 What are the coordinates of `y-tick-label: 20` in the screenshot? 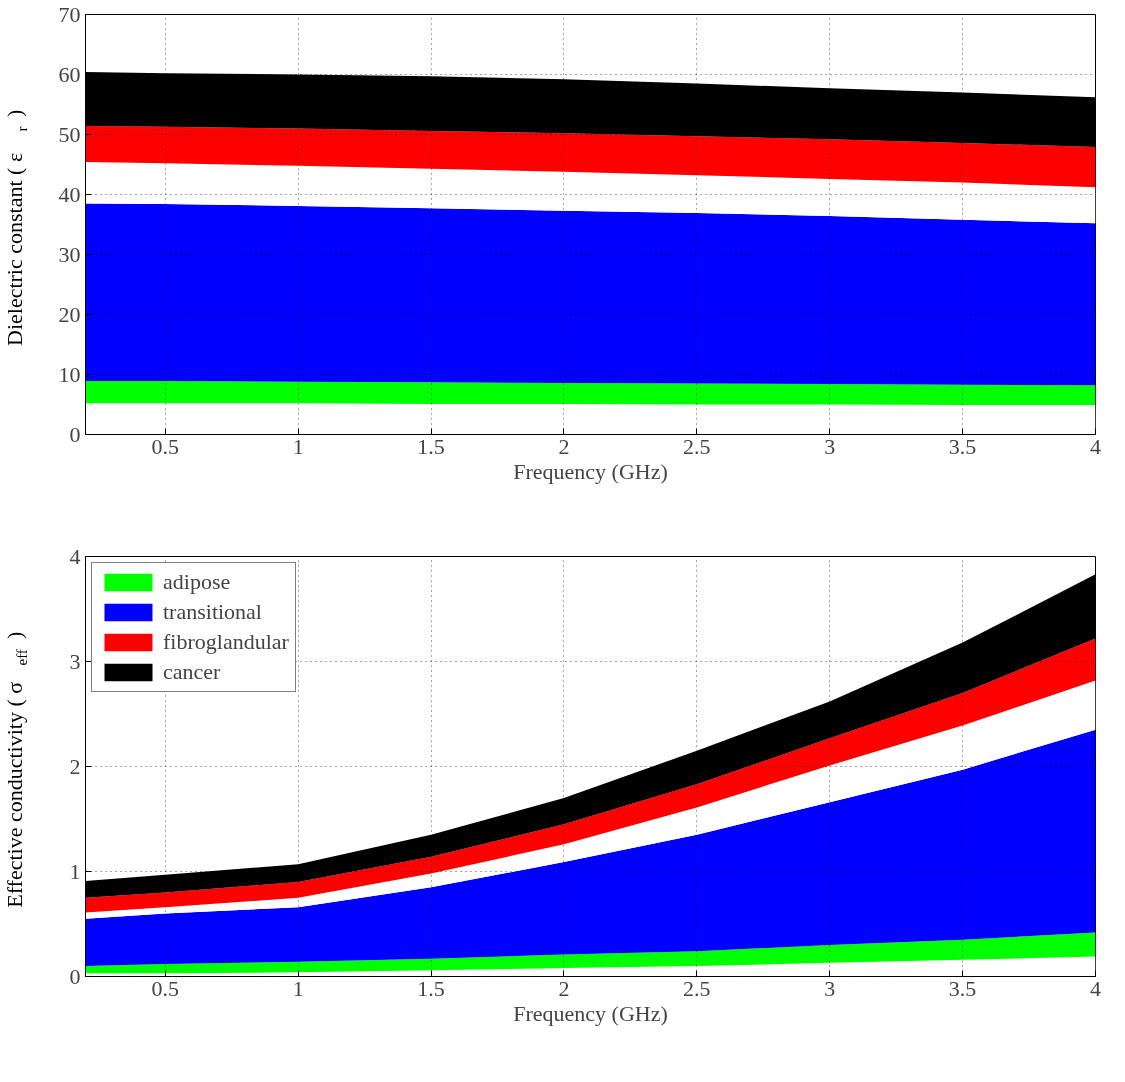 It's located at (69, 314).